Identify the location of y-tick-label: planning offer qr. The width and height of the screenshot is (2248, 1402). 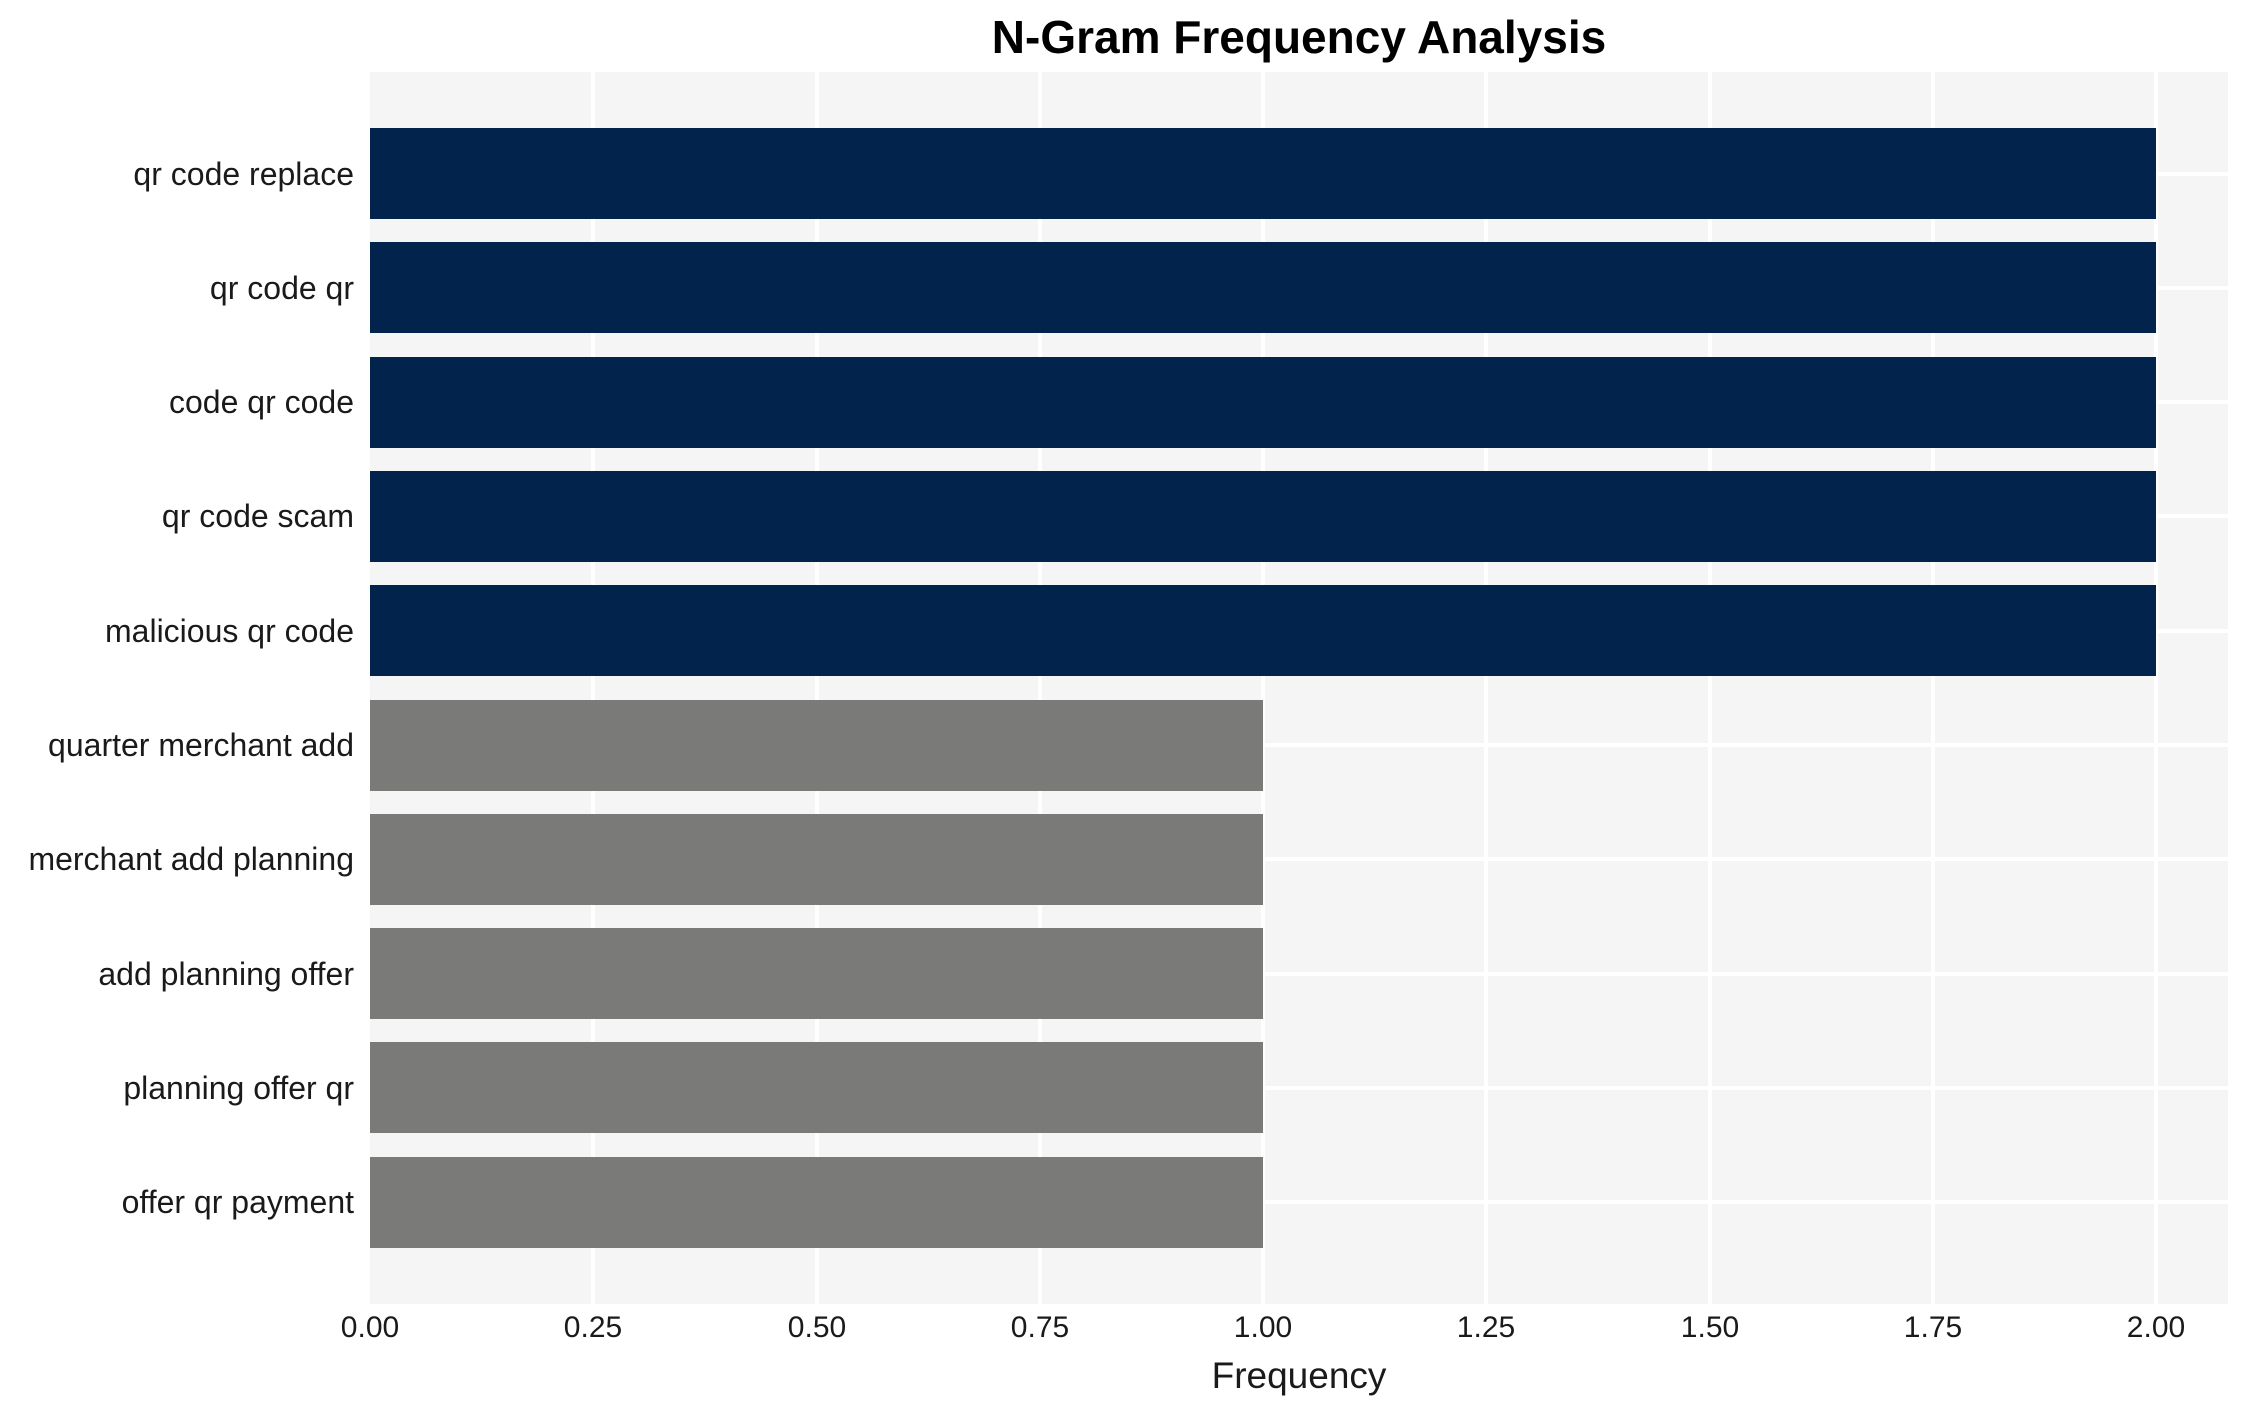
(238, 1088).